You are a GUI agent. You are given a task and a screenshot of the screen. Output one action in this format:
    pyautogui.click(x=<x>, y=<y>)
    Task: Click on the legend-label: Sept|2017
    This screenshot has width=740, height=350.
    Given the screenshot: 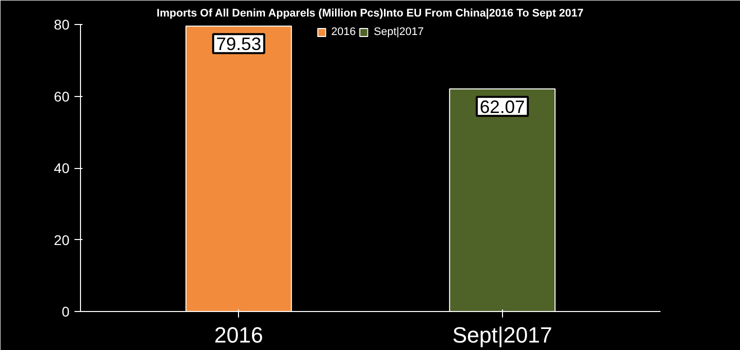 What is the action you would take?
    pyautogui.click(x=399, y=32)
    